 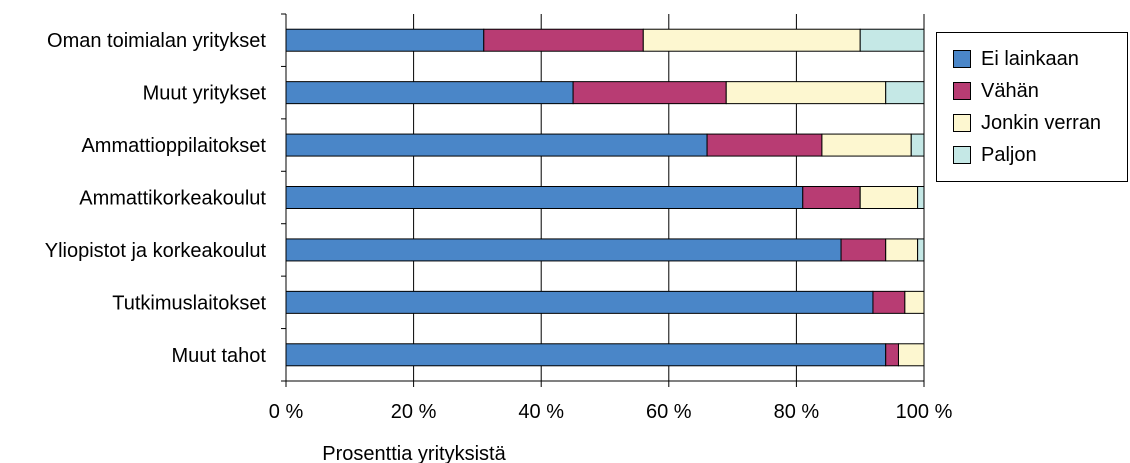 I want to click on category-label: Oman toimialan yritykset, so click(x=156, y=41).